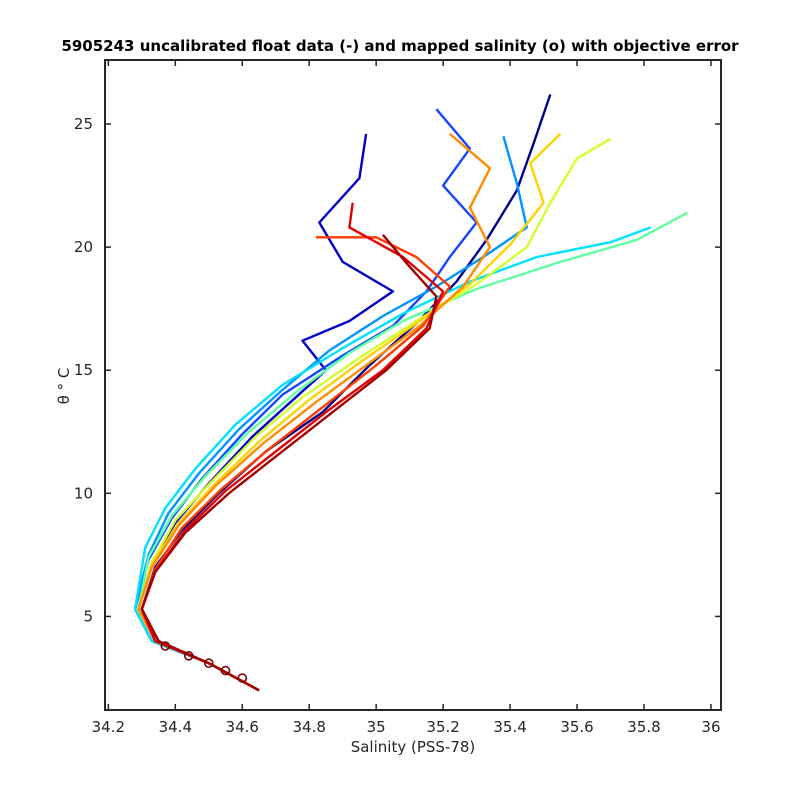  Describe the element at coordinates (108, 727) in the screenshot. I see `x-tick-label: 34.2` at that location.